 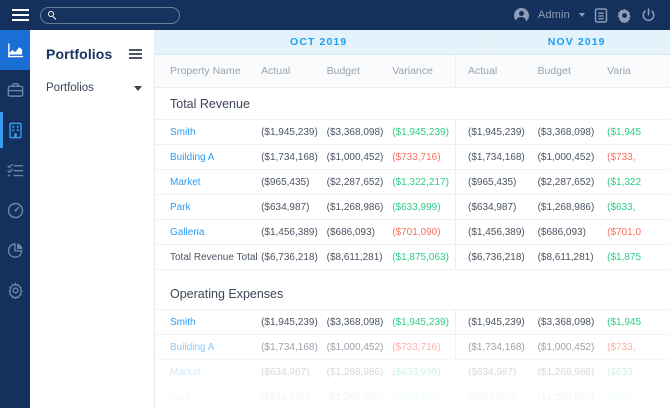 What do you see at coordinates (354, 257) in the screenshot?
I see `cell-oct-budget: ($8,611,281)` at bounding box center [354, 257].